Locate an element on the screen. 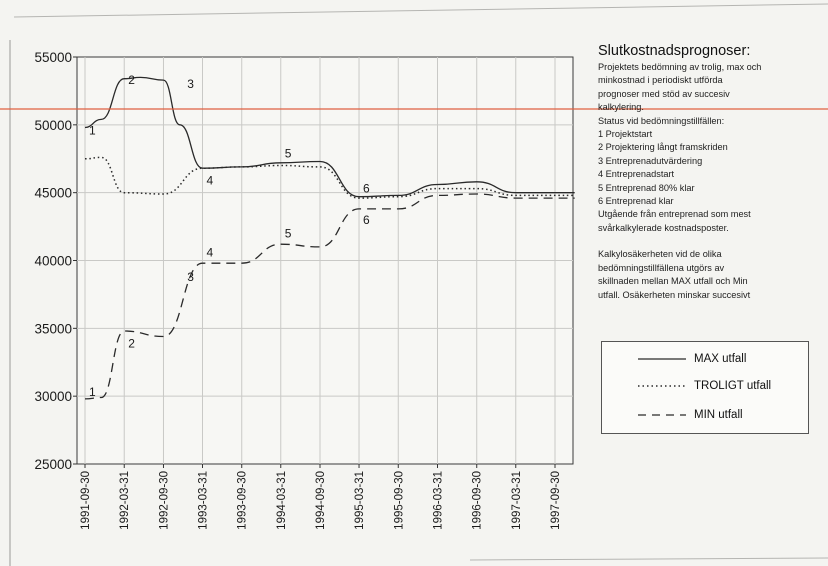  series-line-max is located at coordinates (329, 137).